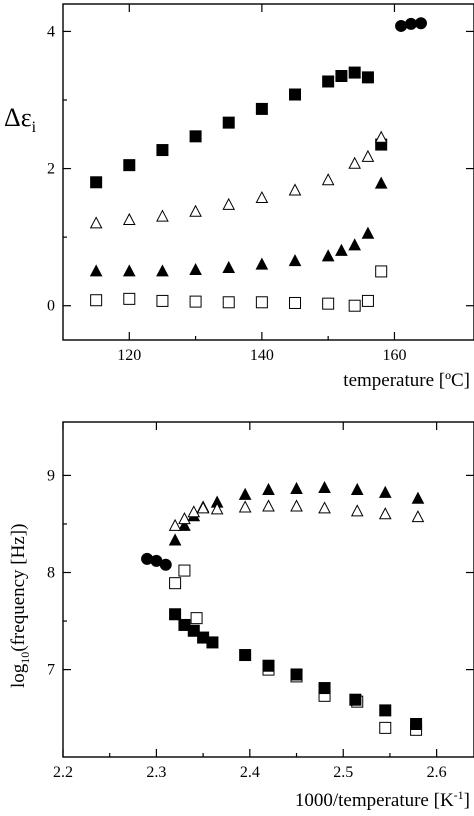  I want to click on x-tick-label: 2.4, so click(250, 772).